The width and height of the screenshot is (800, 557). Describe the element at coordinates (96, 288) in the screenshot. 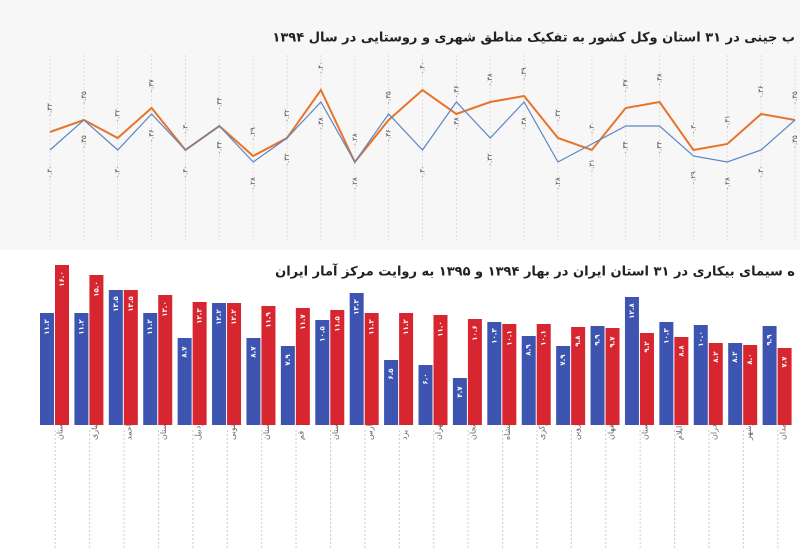

I see `data-label: ۱۵.۰` at that location.